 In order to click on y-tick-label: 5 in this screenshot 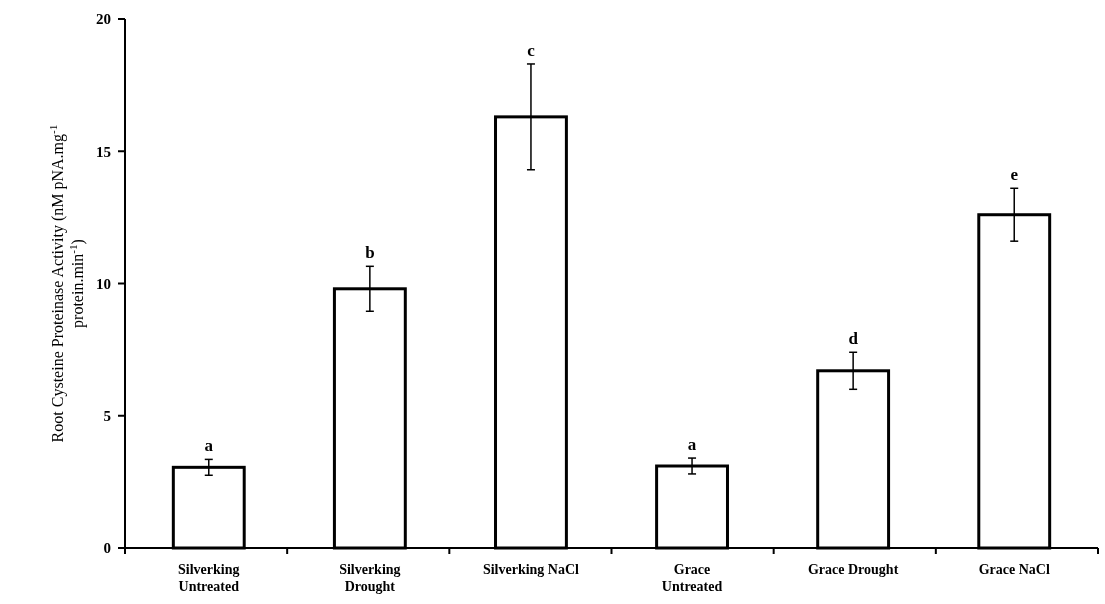, I will do `click(107, 416)`.